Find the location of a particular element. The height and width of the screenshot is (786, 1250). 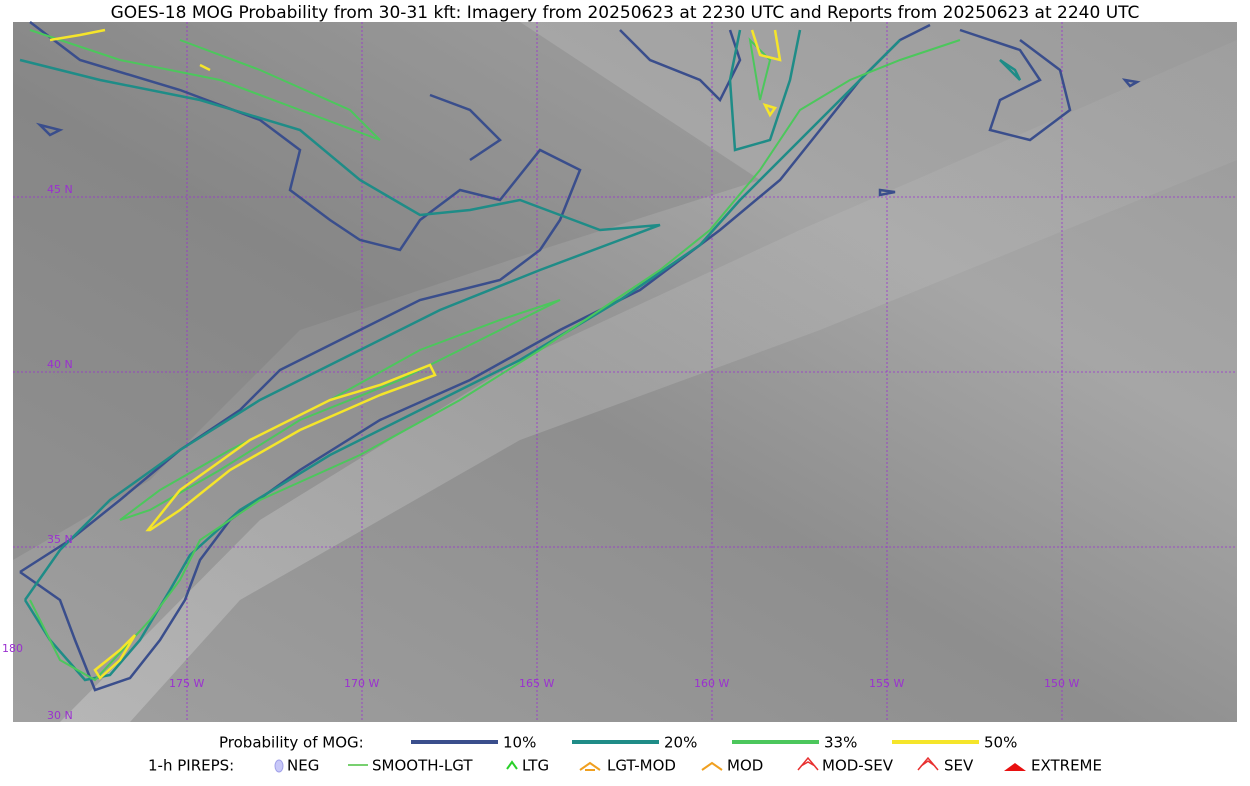

legend-label: 10% is located at coordinates (519, 743).